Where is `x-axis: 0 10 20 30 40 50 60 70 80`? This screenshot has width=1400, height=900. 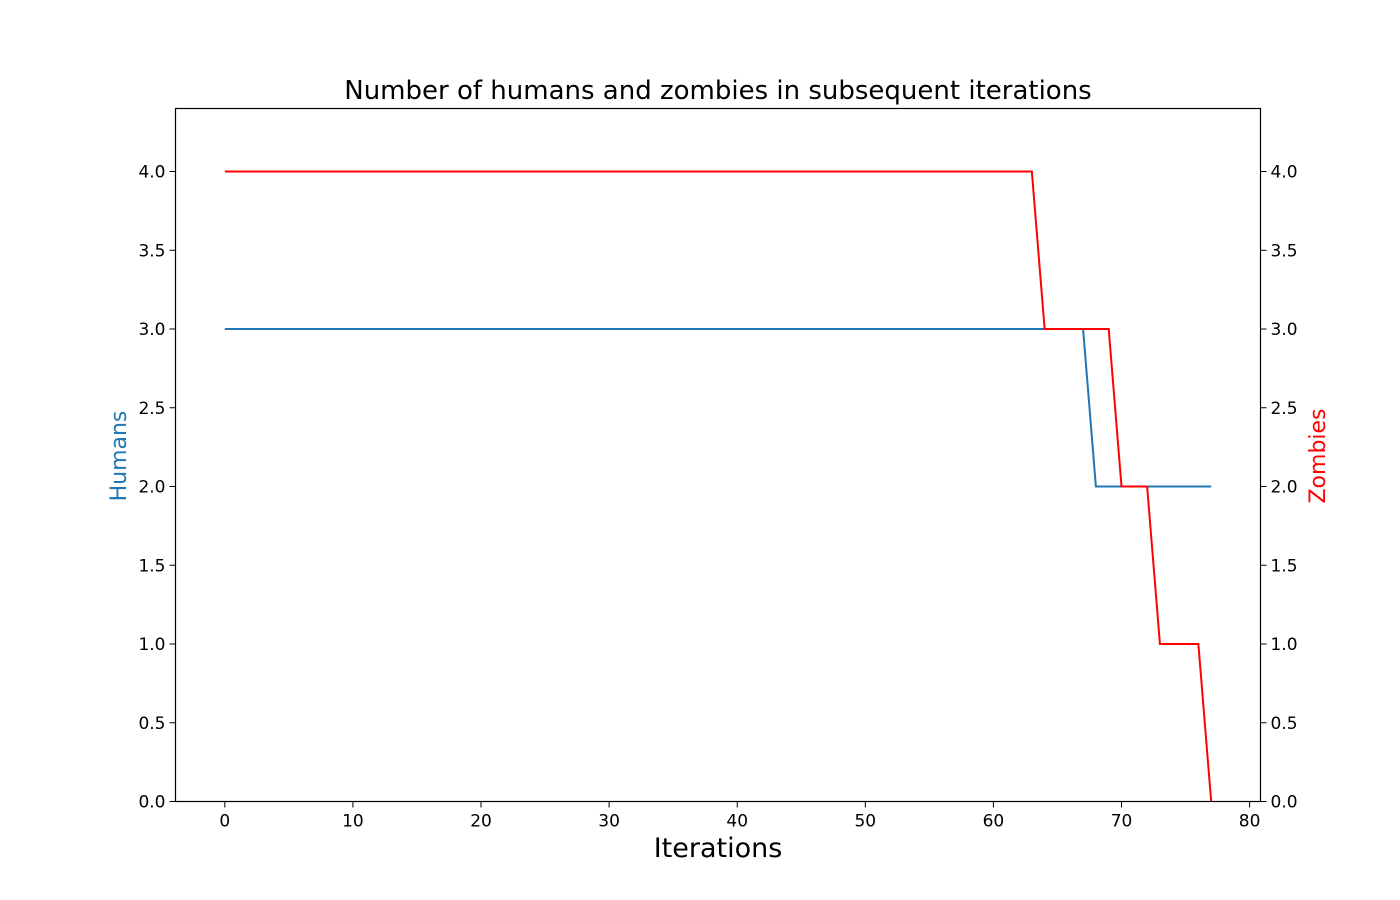 x-axis: 0 10 20 30 40 50 60 70 80 is located at coordinates (740, 816).